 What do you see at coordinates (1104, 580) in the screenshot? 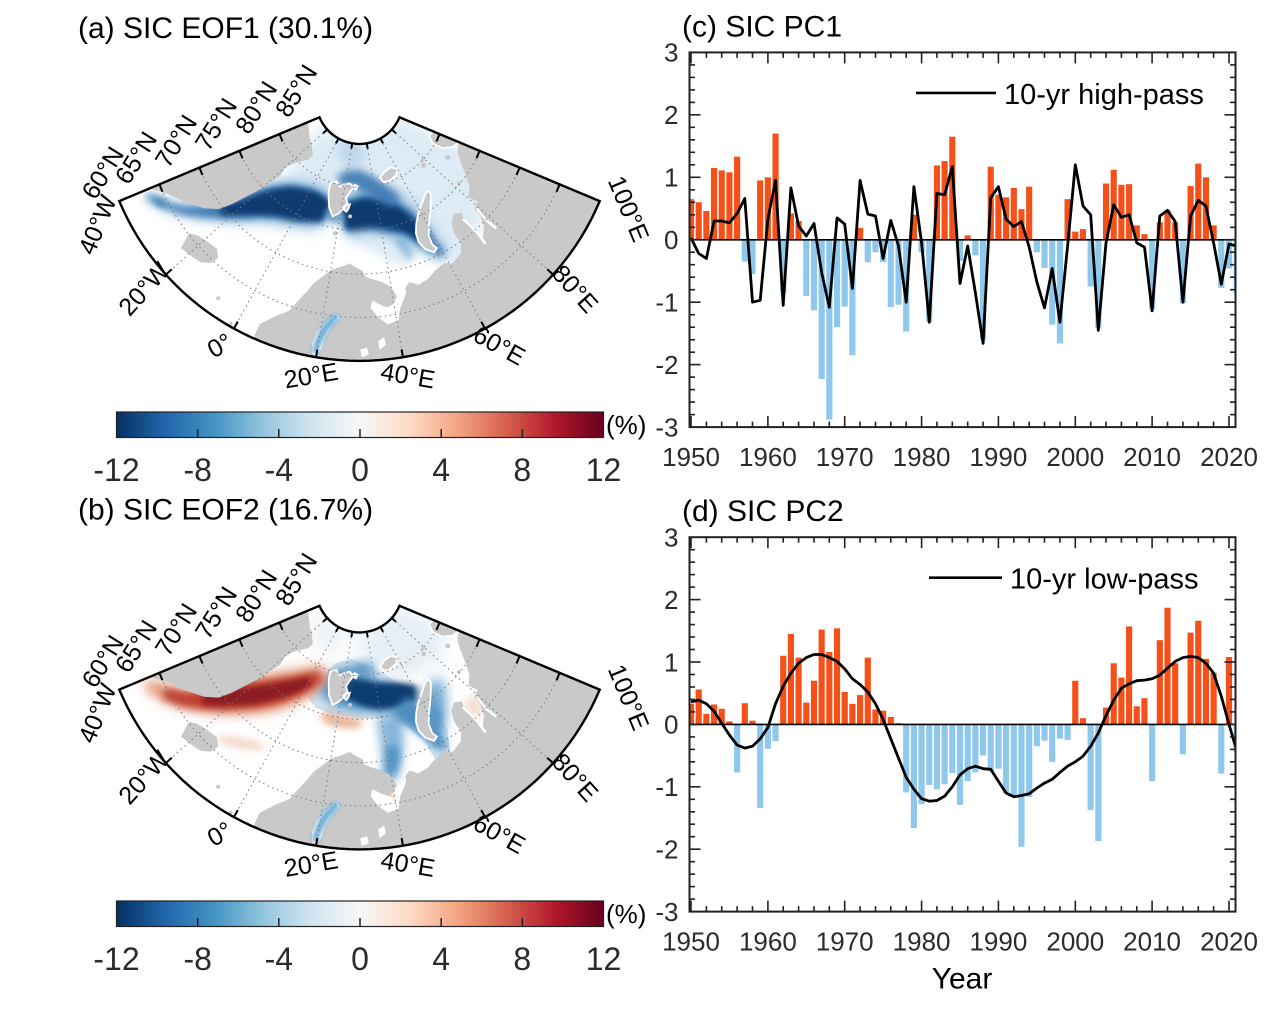
I see `svg-text: 10-yr low-pass` at bounding box center [1104, 580].